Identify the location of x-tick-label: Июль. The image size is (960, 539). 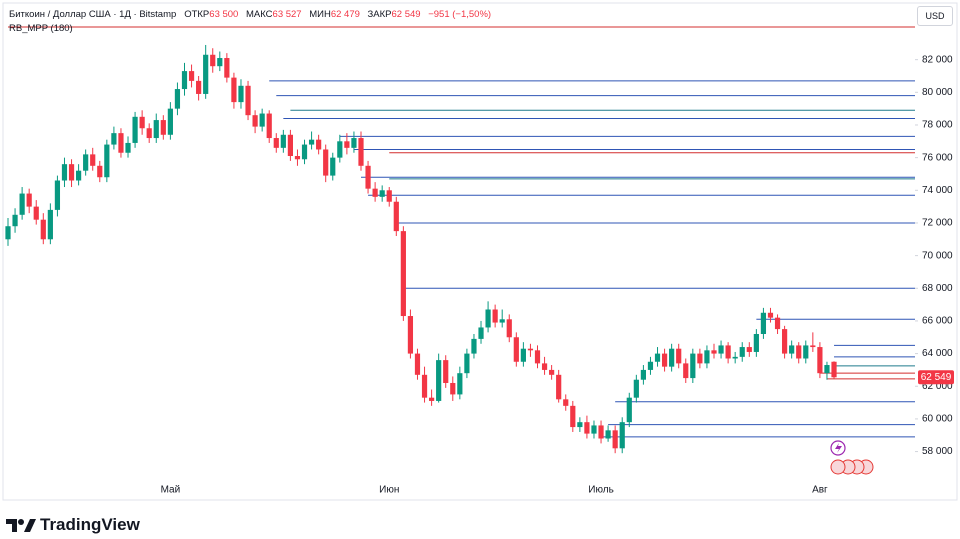
(601, 490).